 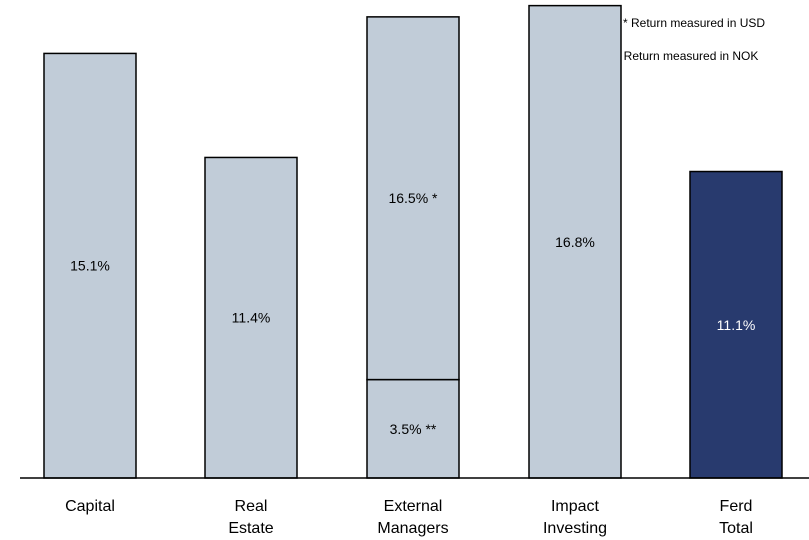 I want to click on data-label-external-managers-segment-1: 3.5% **, so click(x=413, y=429).